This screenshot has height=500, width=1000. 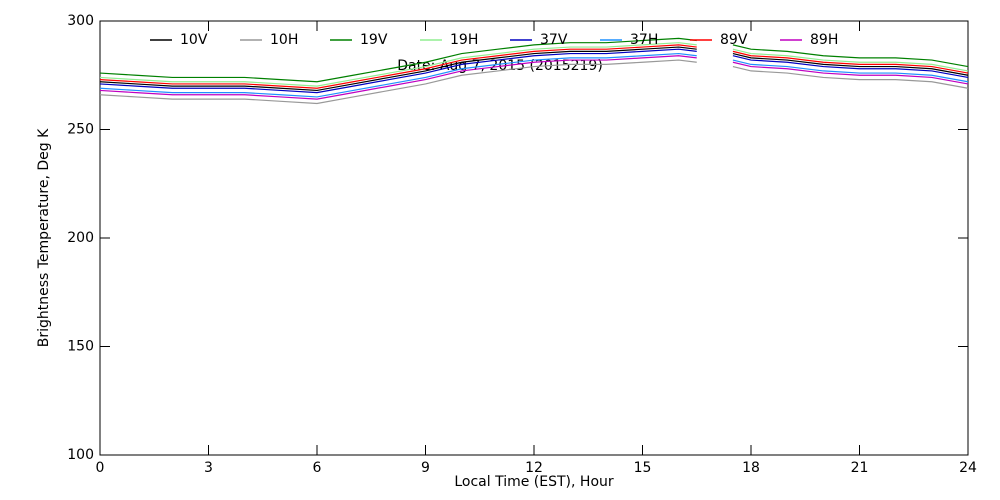 I want to click on x-tick-label: 9, so click(x=425, y=468).